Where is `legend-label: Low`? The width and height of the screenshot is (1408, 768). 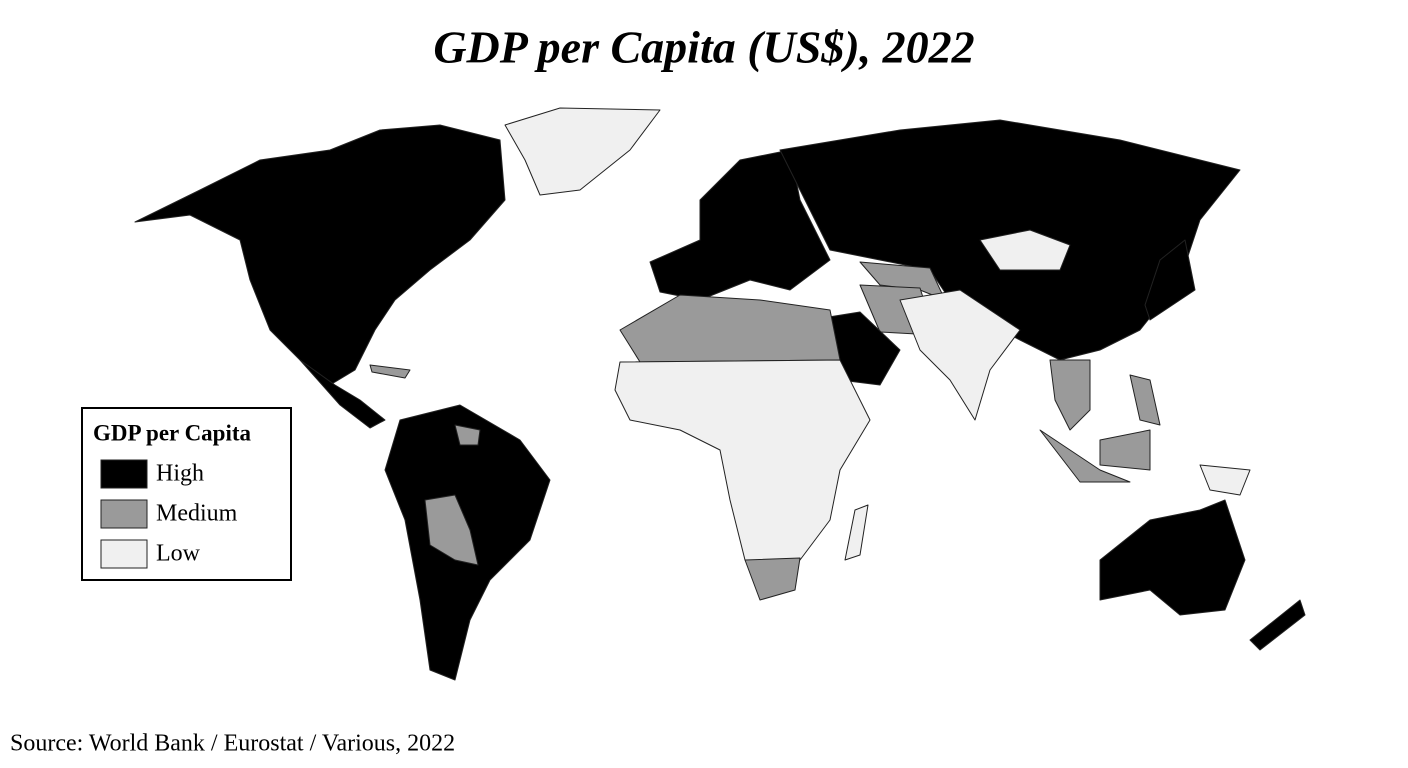
legend-label: Low is located at coordinates (178, 554).